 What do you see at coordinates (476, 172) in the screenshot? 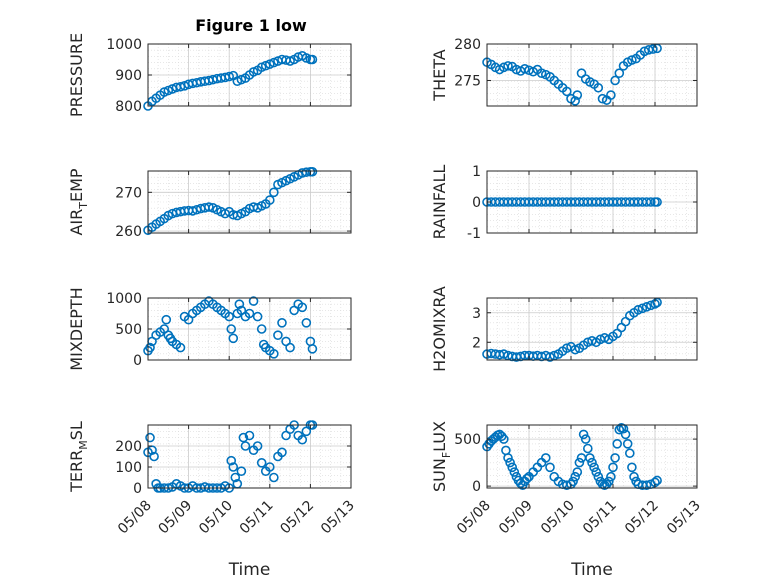
I see `y-tick-label: 1` at bounding box center [476, 172].